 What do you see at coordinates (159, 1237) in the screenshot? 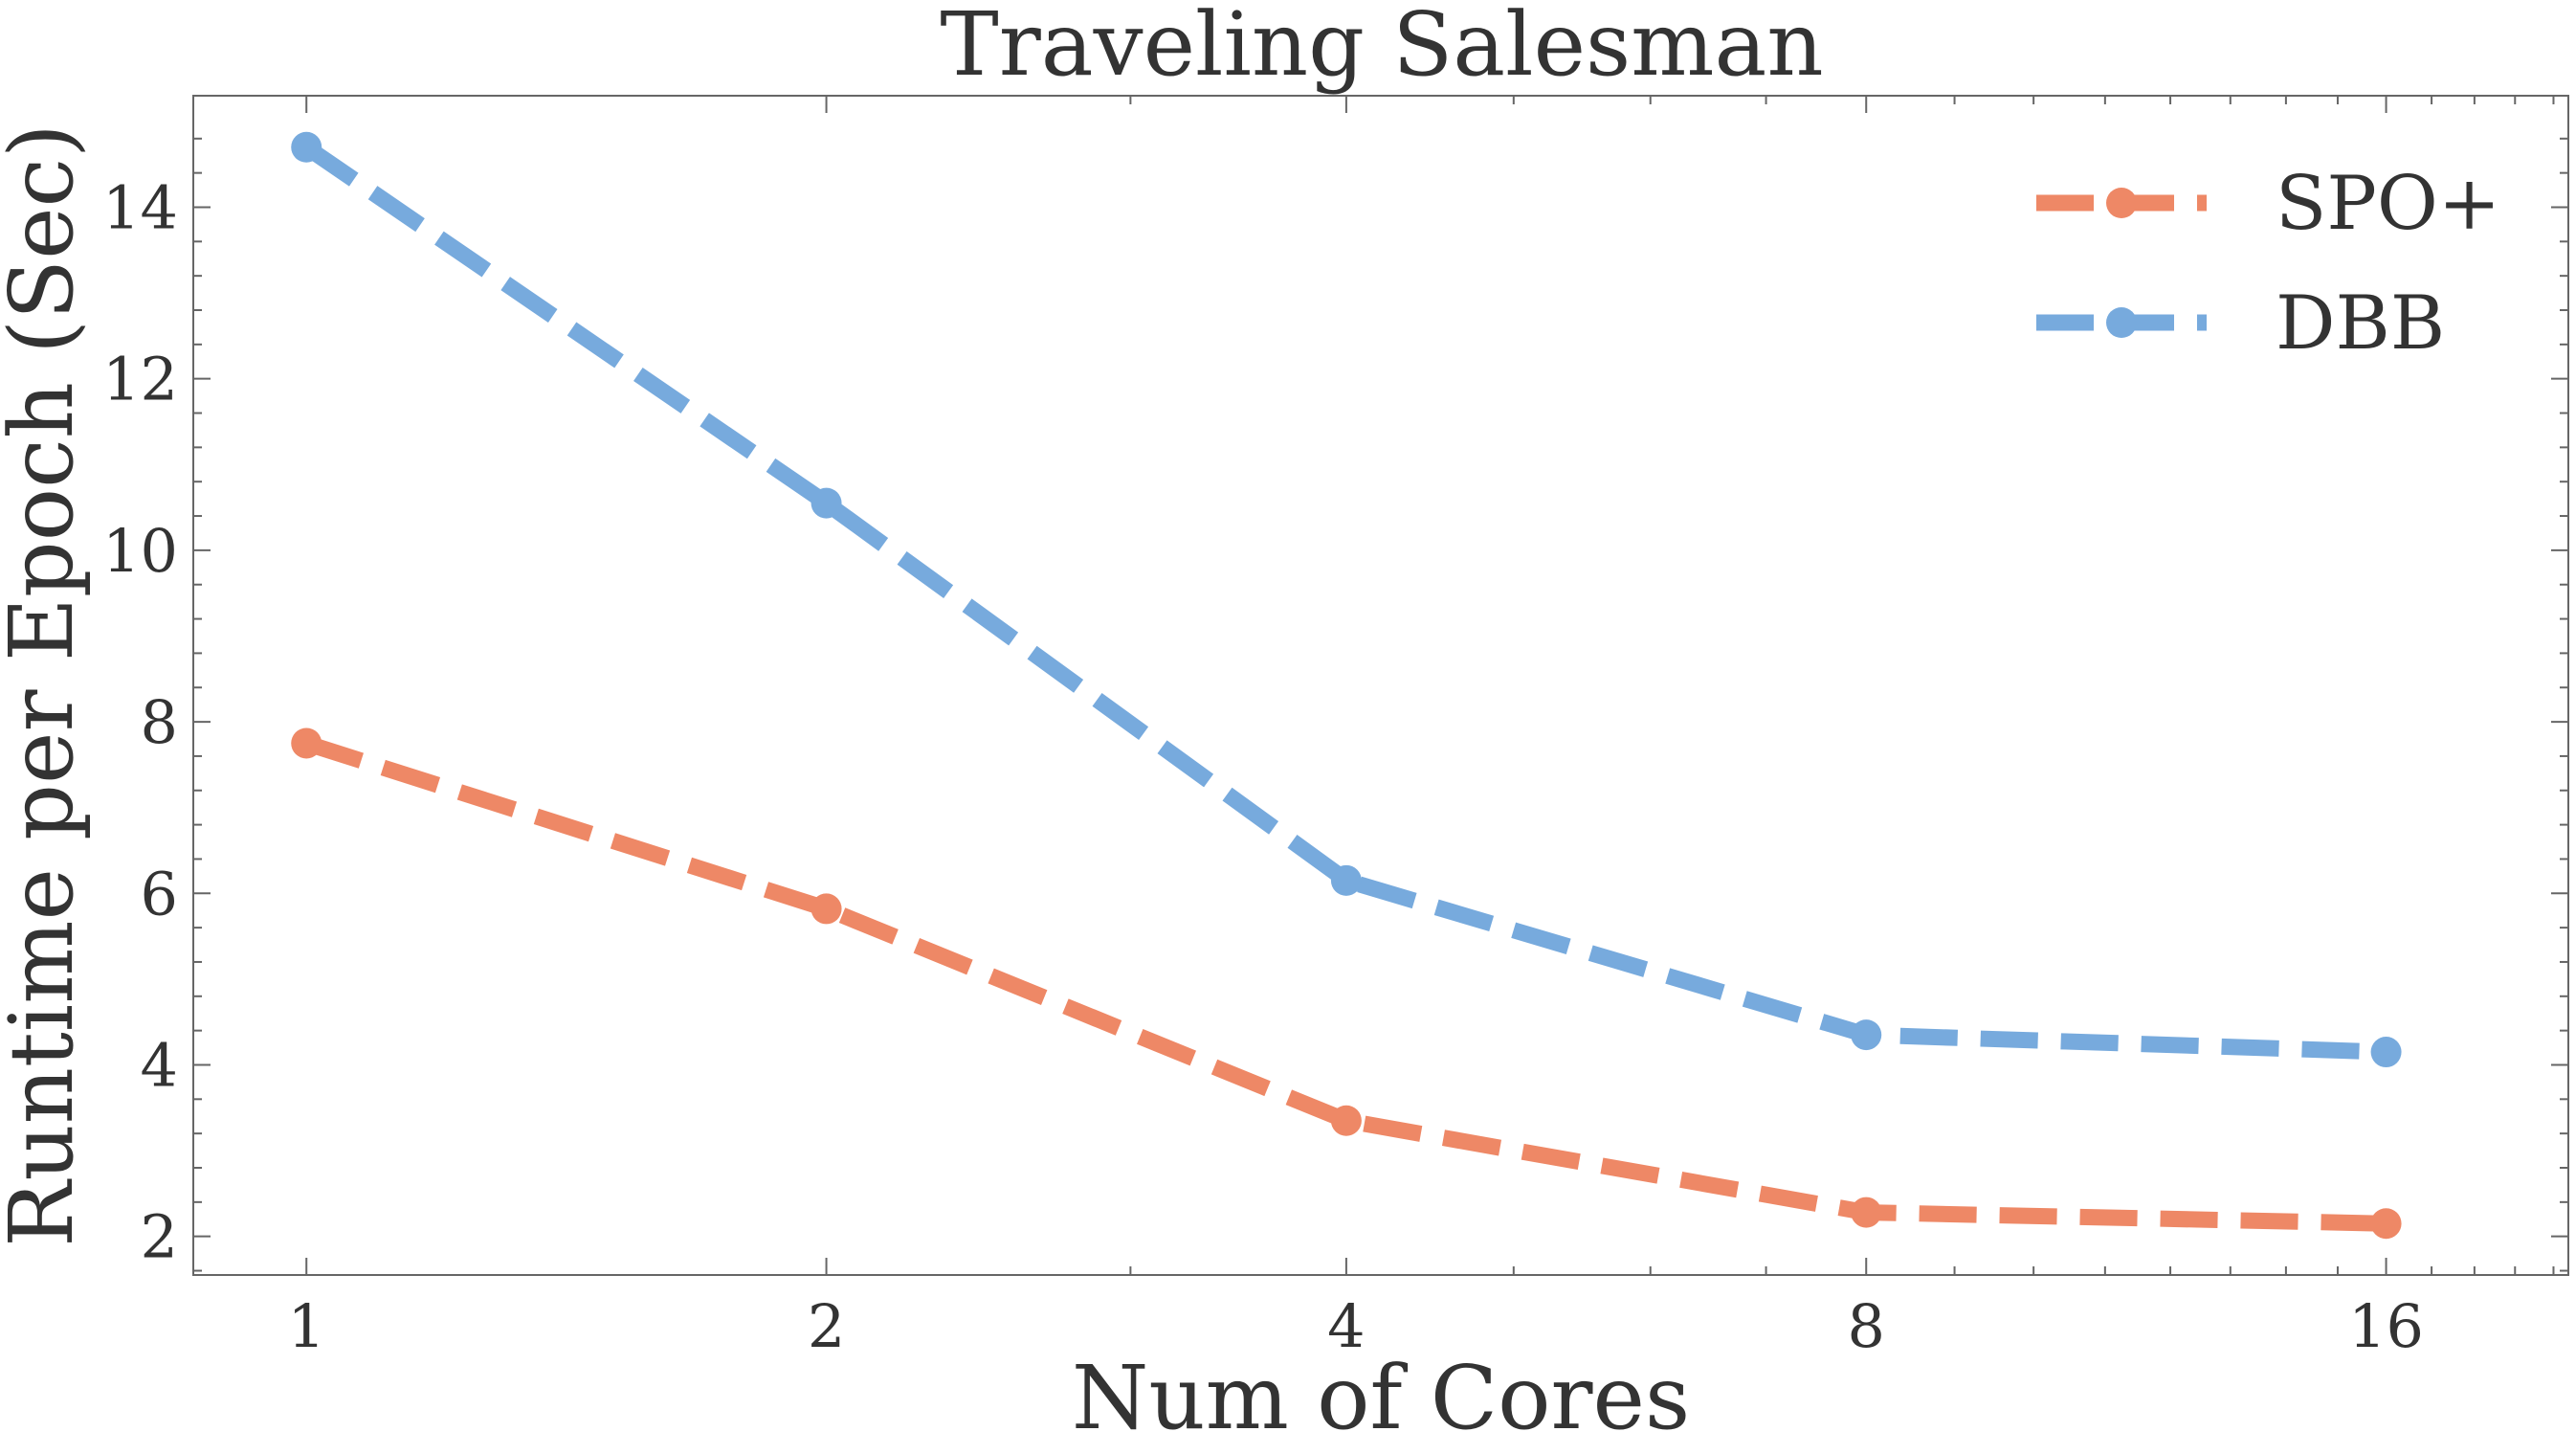
I see `y-tick-label: 2` at bounding box center [159, 1237].